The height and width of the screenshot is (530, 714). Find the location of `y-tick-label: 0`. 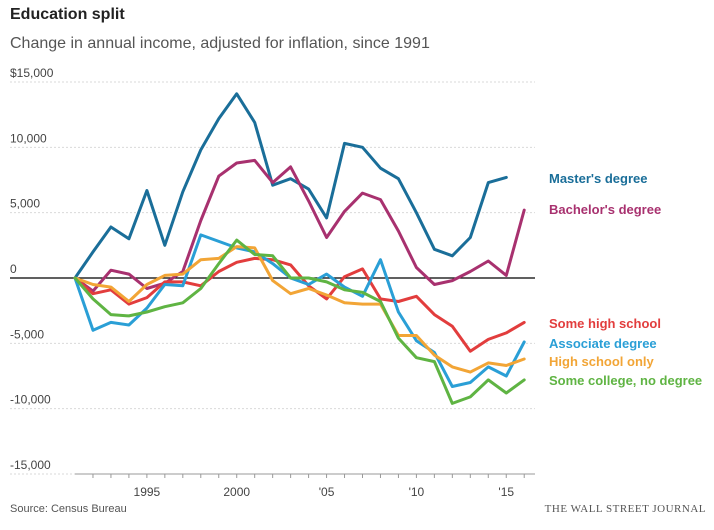

y-tick-label: 0 is located at coordinates (13, 269).